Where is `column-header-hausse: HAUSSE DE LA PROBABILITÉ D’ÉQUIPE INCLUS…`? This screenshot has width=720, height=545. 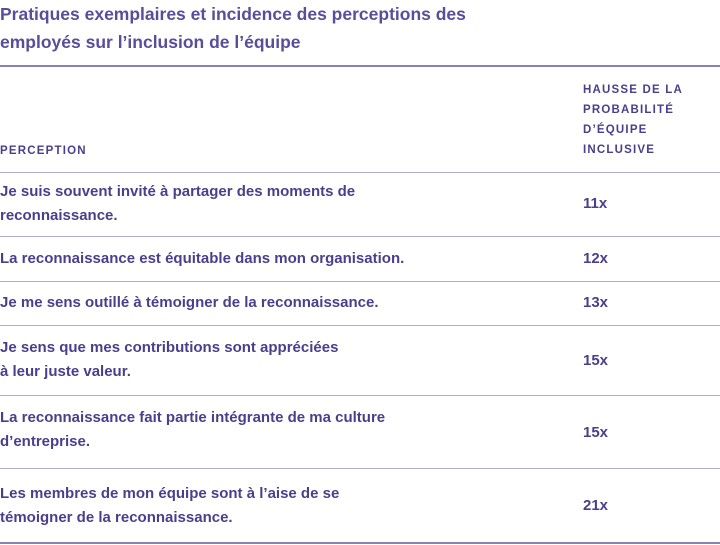
column-header-hausse: HAUSSE DE LA PROBABILITÉ D’ÉQUIPE INCLUS… is located at coordinates (633, 120).